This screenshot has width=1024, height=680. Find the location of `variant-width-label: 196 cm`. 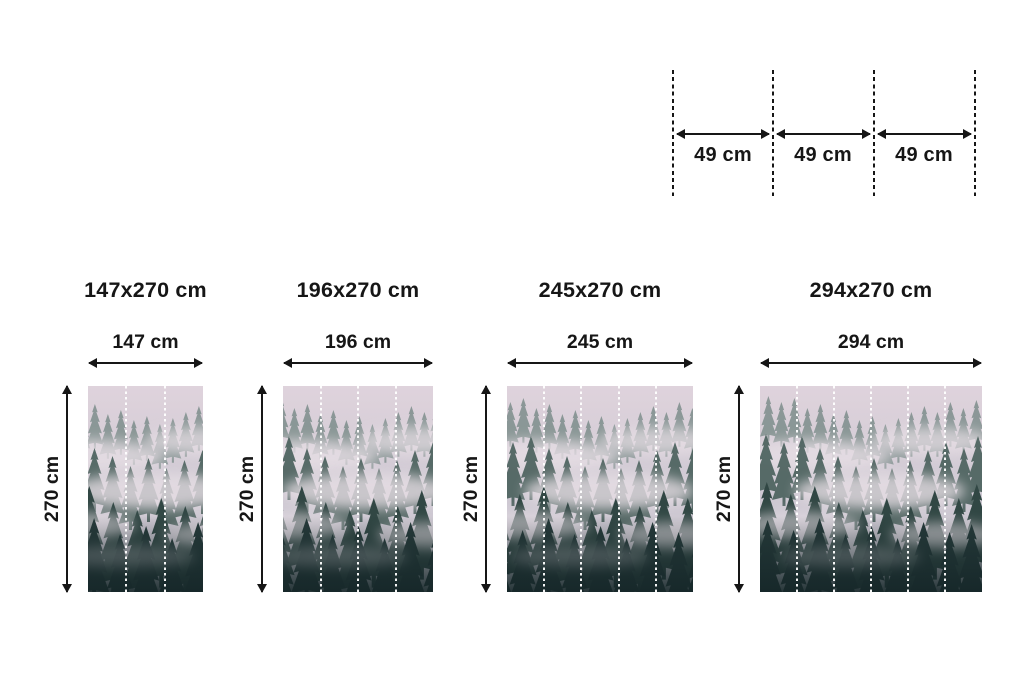

variant-width-label: 196 cm is located at coordinates (358, 342).